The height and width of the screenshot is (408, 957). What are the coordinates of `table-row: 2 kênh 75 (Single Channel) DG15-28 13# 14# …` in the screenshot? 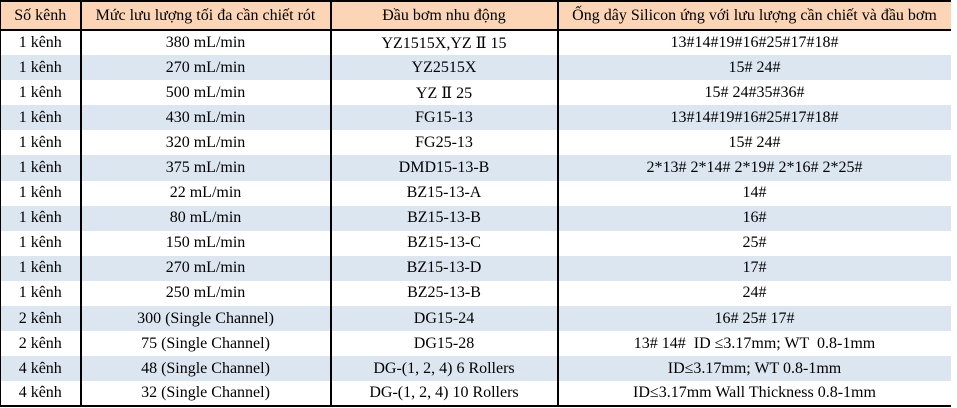 It's located at (475, 344).